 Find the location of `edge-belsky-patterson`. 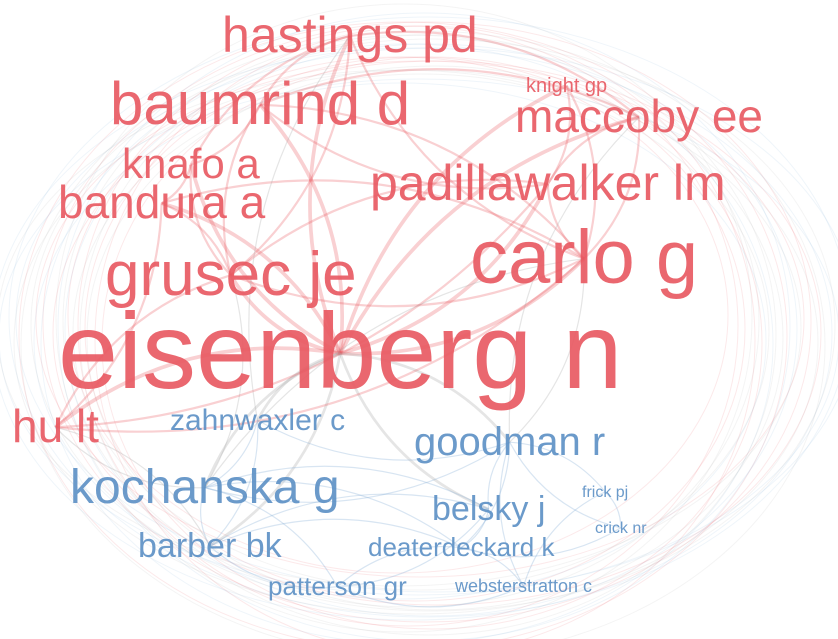

edge-belsky-patterson is located at coordinates (413, 548).